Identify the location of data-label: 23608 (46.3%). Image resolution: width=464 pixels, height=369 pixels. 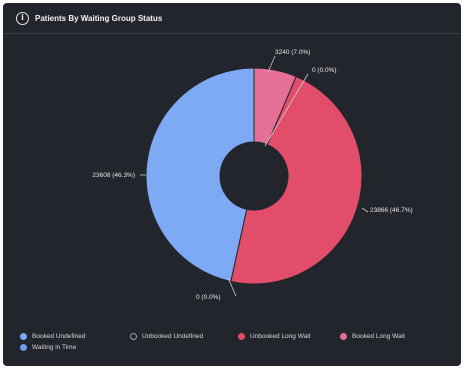
(113, 175).